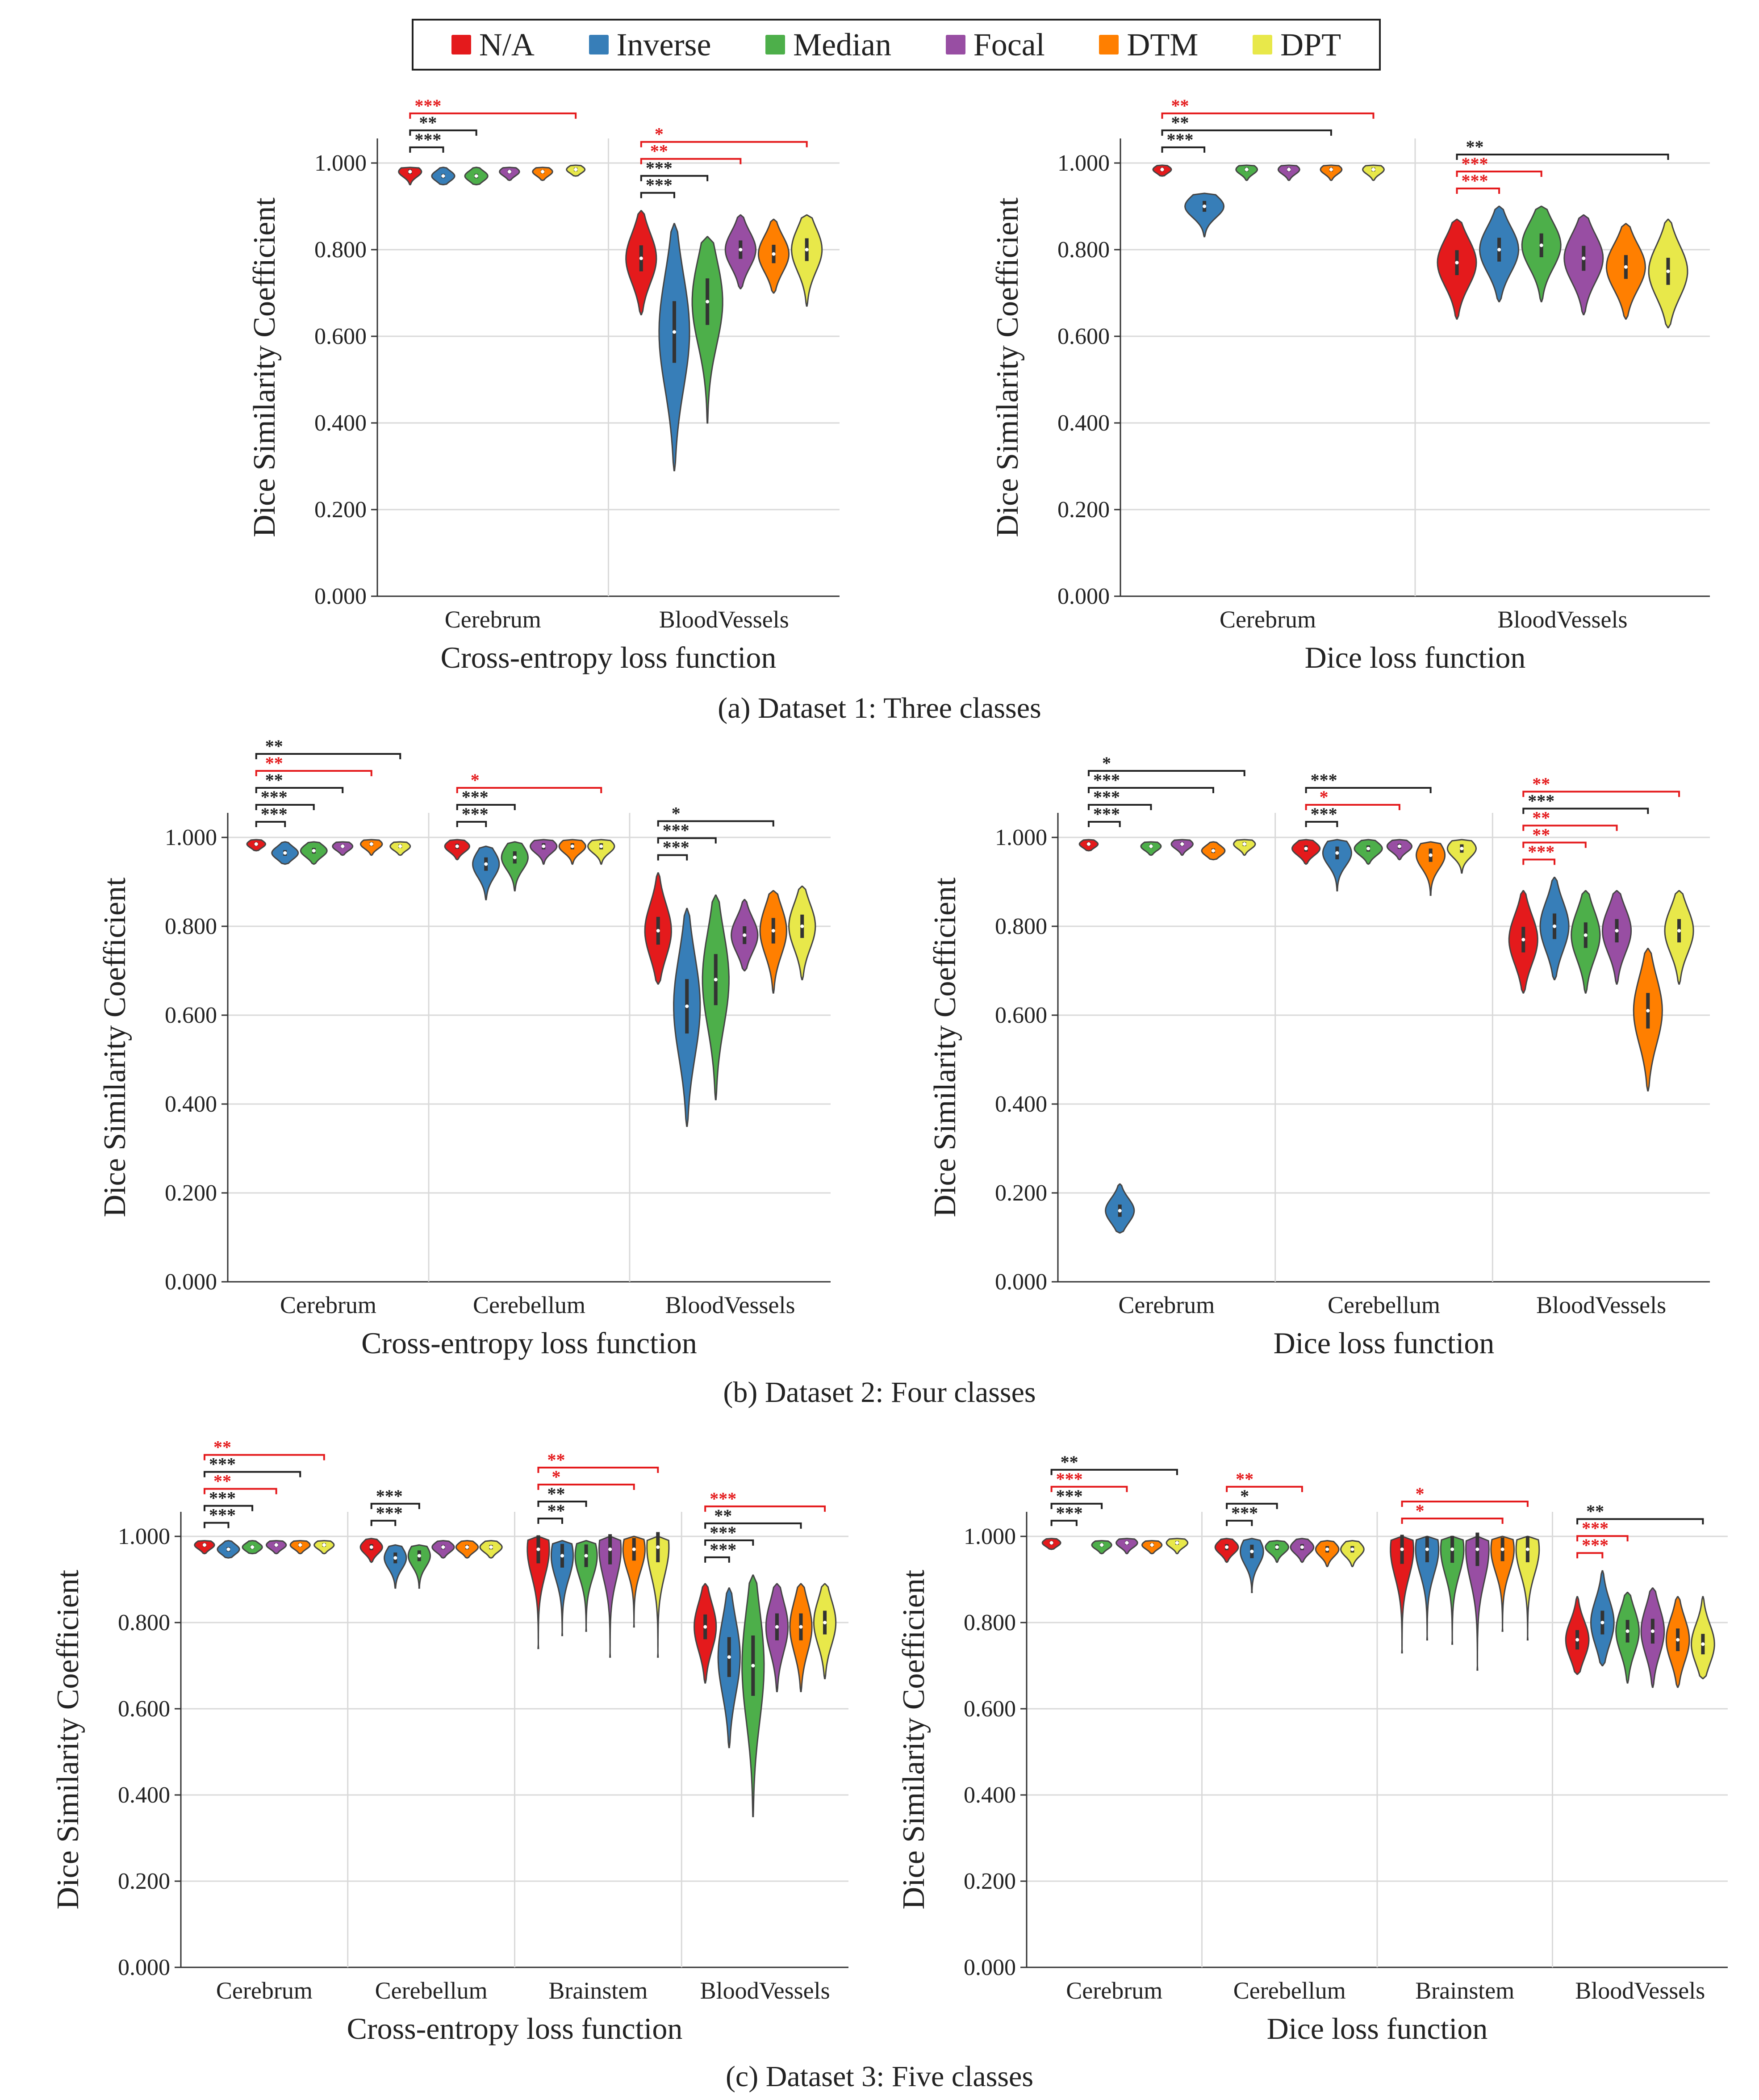  I want to click on legend-item-dpt: DPT, so click(1297, 44).